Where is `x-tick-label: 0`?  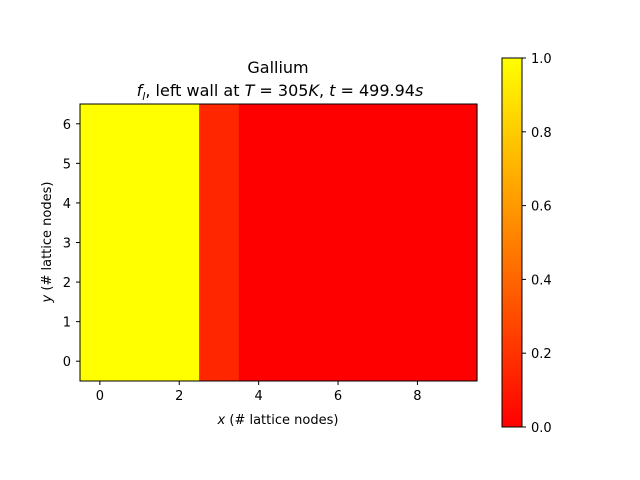 x-tick-label: 0 is located at coordinates (100, 396).